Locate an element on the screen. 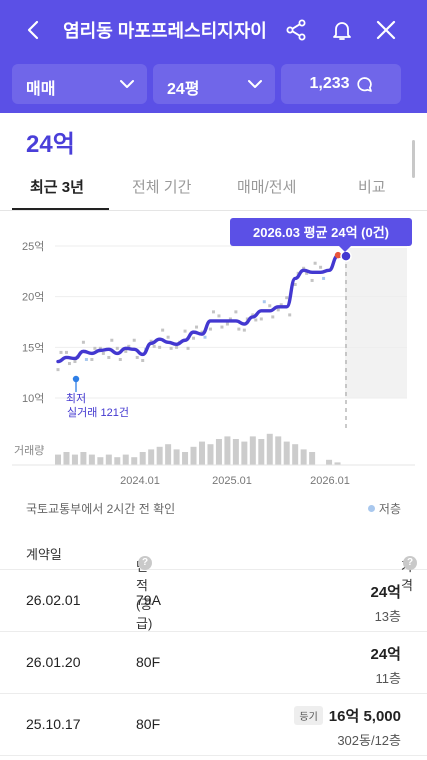 The height and width of the screenshot is (760, 427). row-price: 24억 is located at coordinates (386, 653).